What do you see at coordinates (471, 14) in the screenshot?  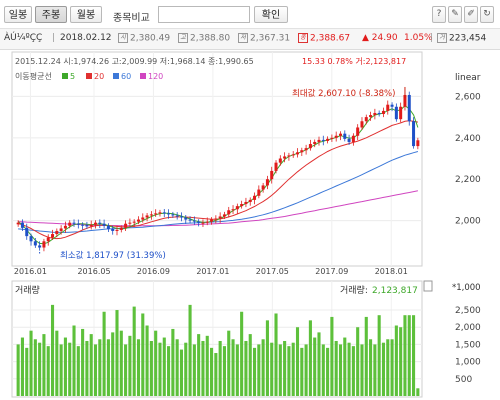 I see `pencil-box-icon: ✐` at bounding box center [471, 14].